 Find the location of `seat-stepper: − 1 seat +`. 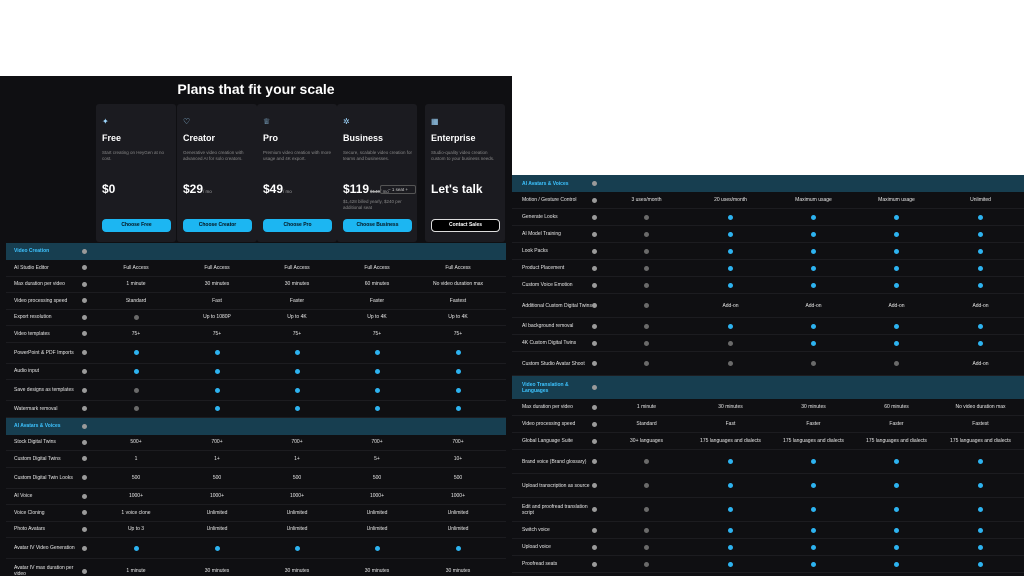

seat-stepper: − 1 seat + is located at coordinates (398, 189).